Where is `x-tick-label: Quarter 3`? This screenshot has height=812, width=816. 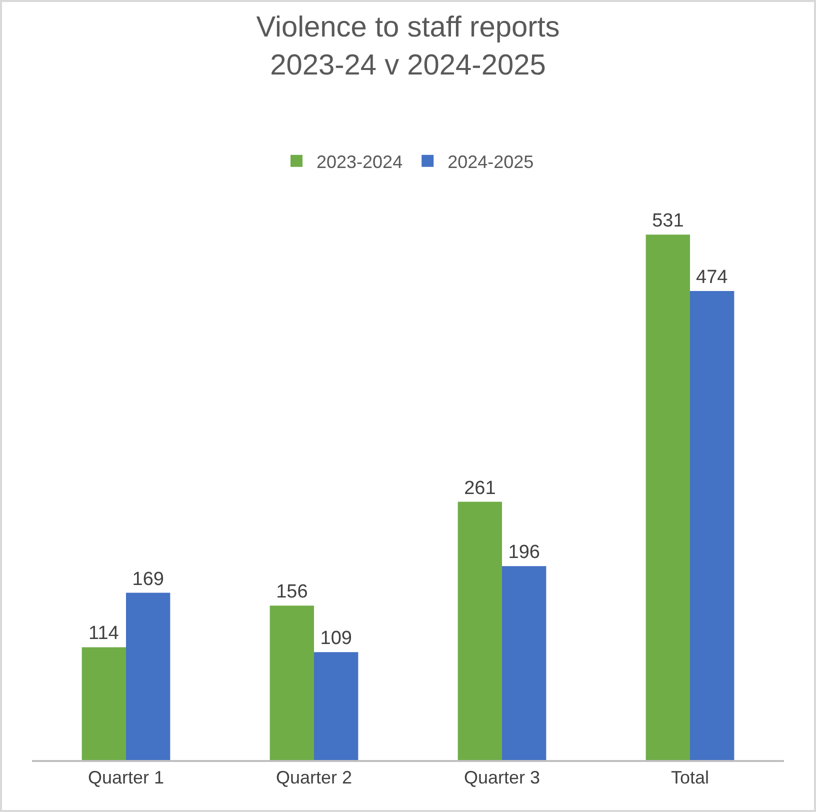 x-tick-label: Quarter 3 is located at coordinates (502, 777).